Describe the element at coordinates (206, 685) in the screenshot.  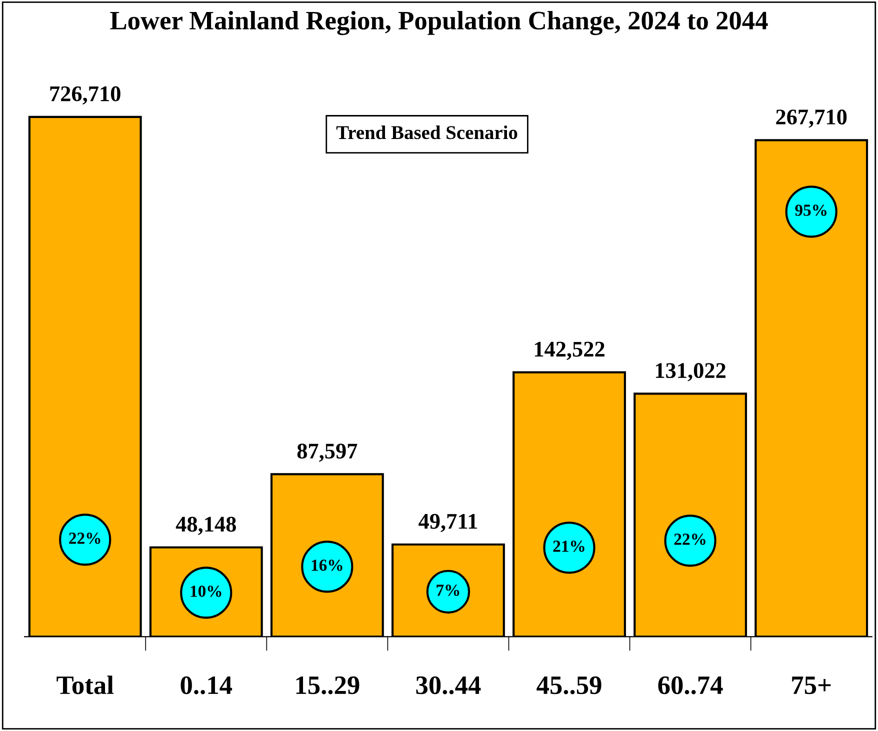
I see `x-tick-label: 0..14` at that location.